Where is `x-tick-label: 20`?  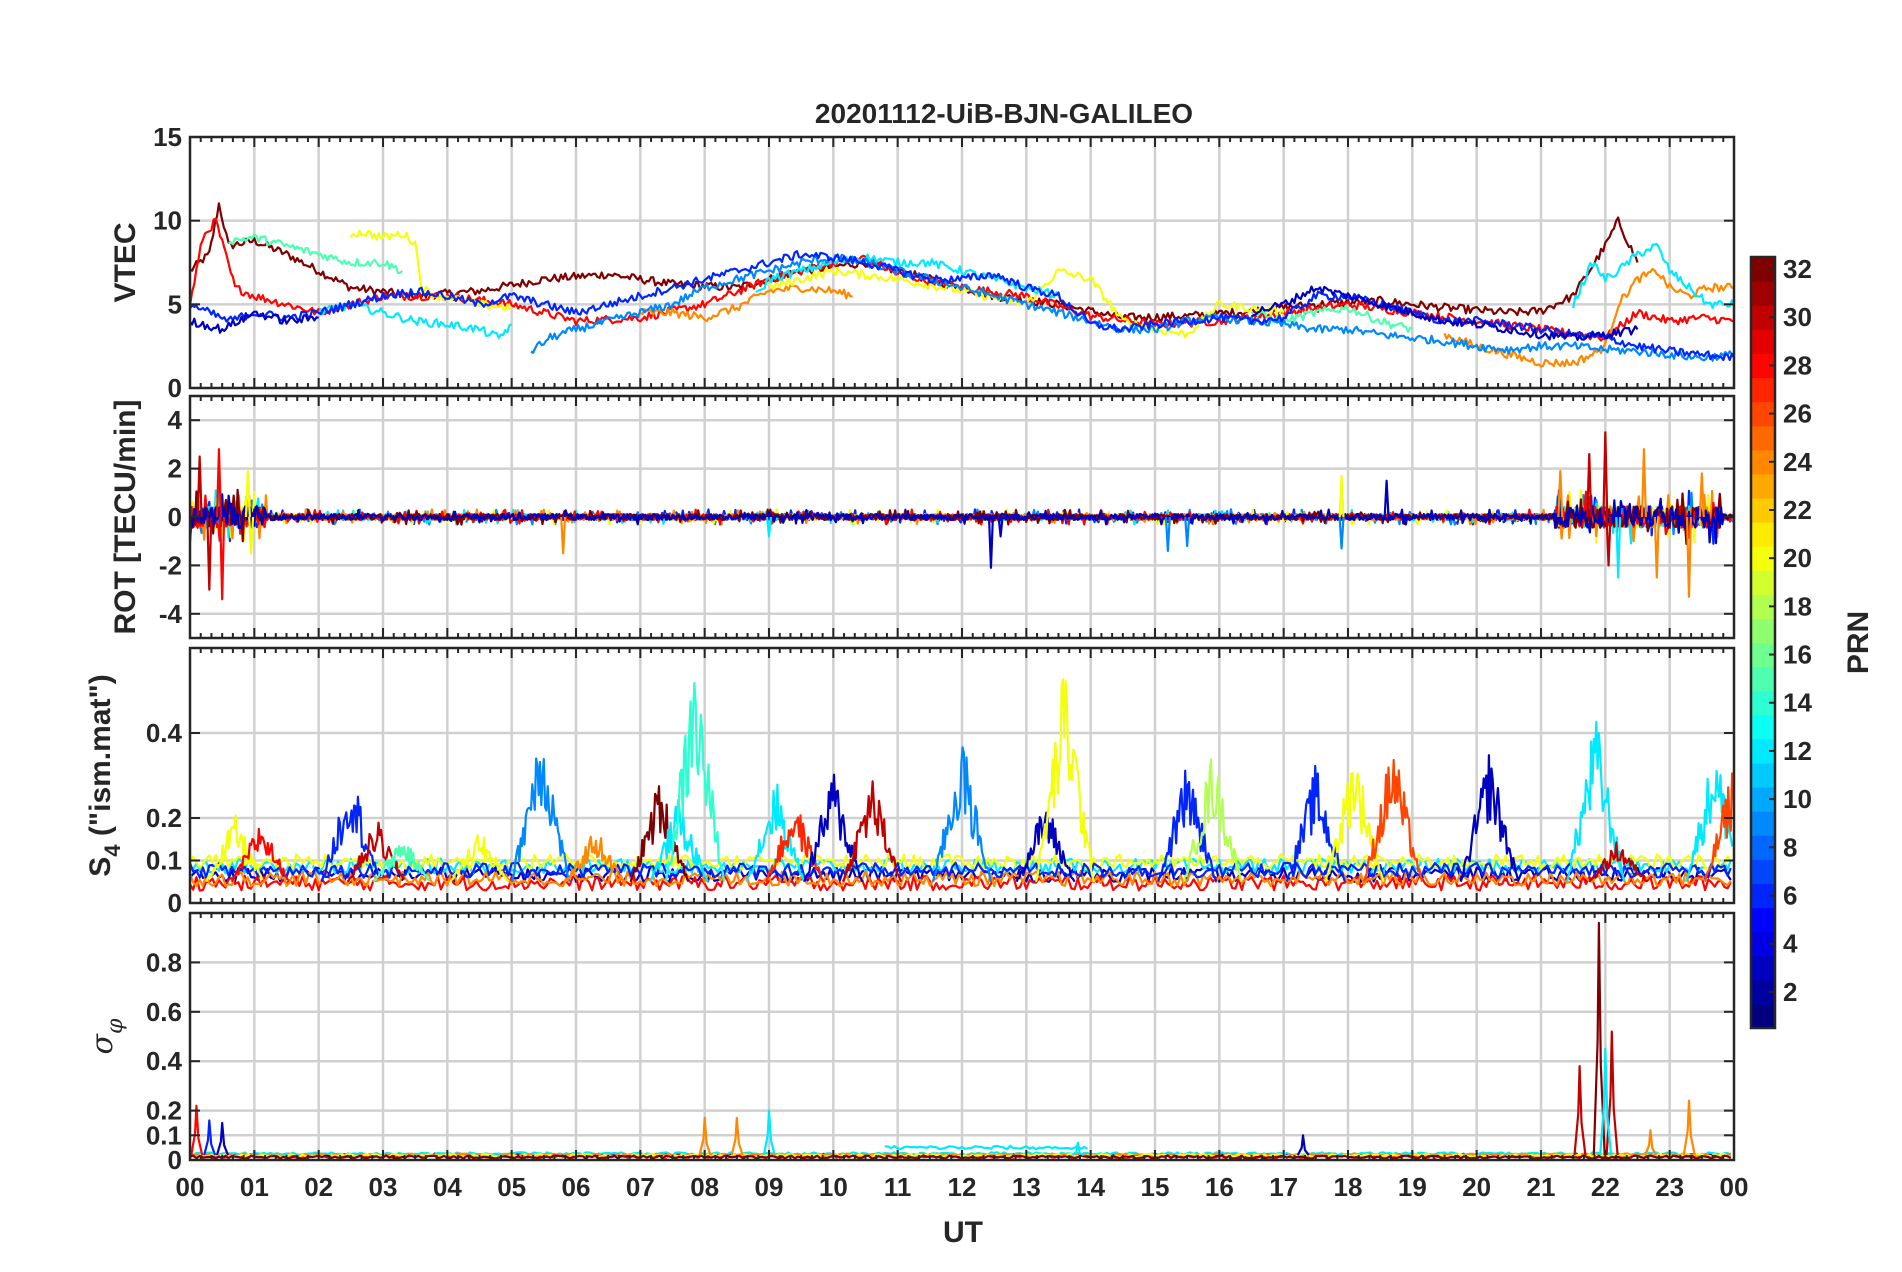
x-tick-label: 20 is located at coordinates (1476, 1187).